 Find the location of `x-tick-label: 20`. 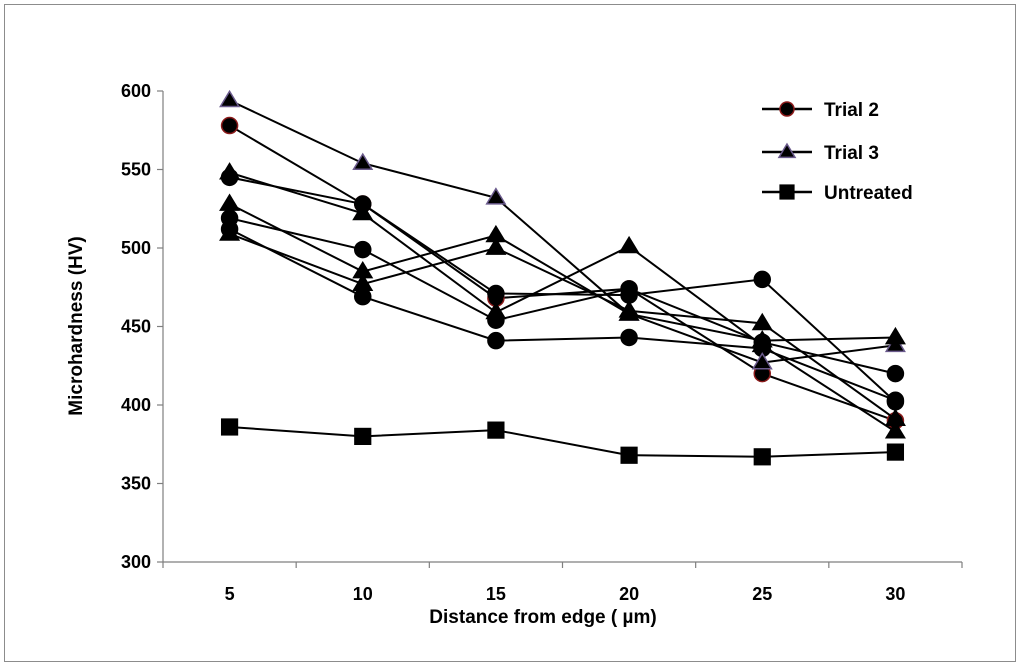

x-tick-label: 20 is located at coordinates (629, 594).